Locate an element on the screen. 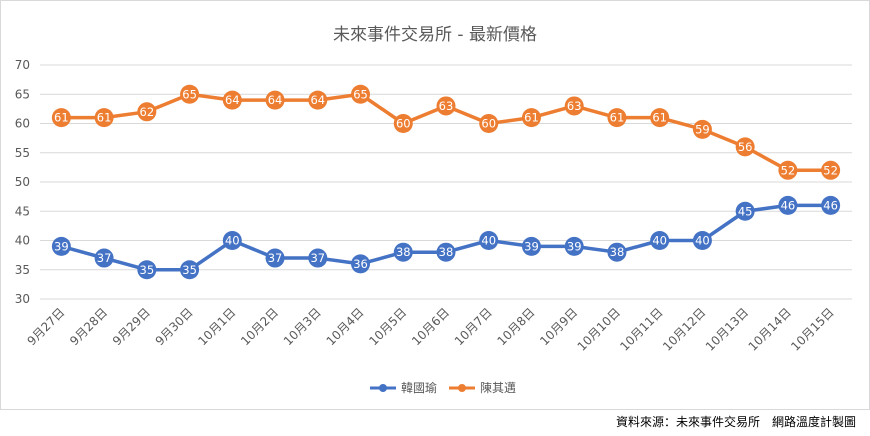 This screenshot has height=436, width=870. x-tick-label: 10月5日 is located at coordinates (387, 326).